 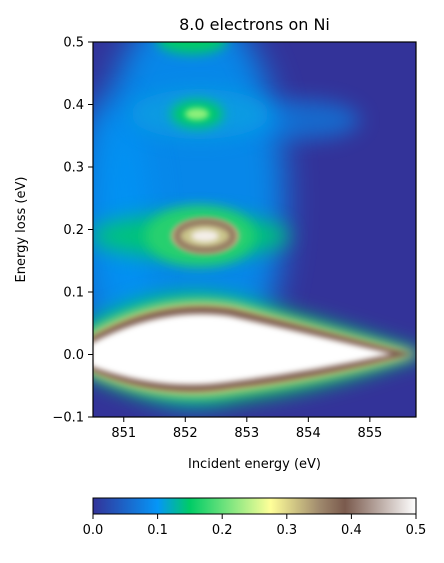 What do you see at coordinates (197, 114) in the screenshot?
I see `heatmap-band-038-hot` at bounding box center [197, 114].